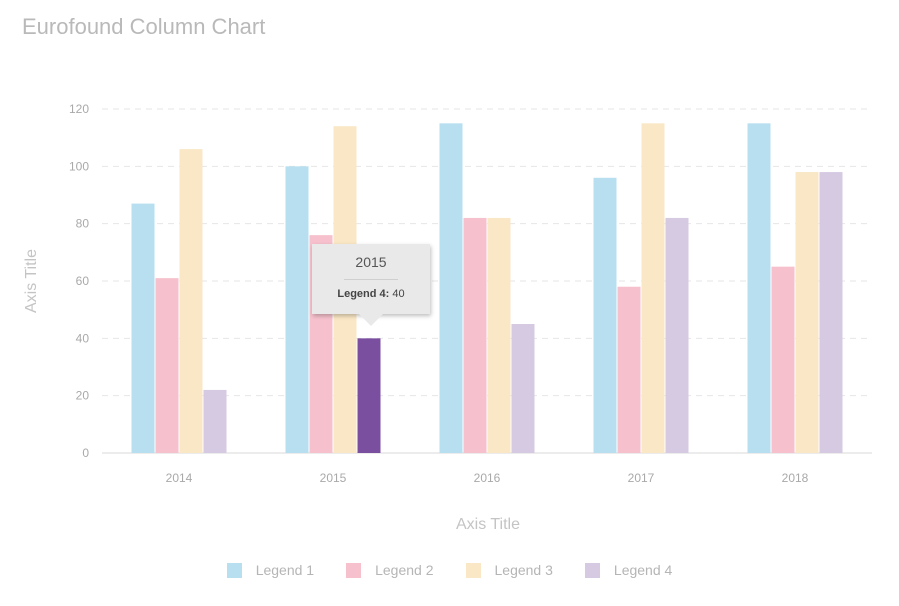  Describe the element at coordinates (371, 262) in the screenshot. I see `tooltip-header: 2015` at that location.